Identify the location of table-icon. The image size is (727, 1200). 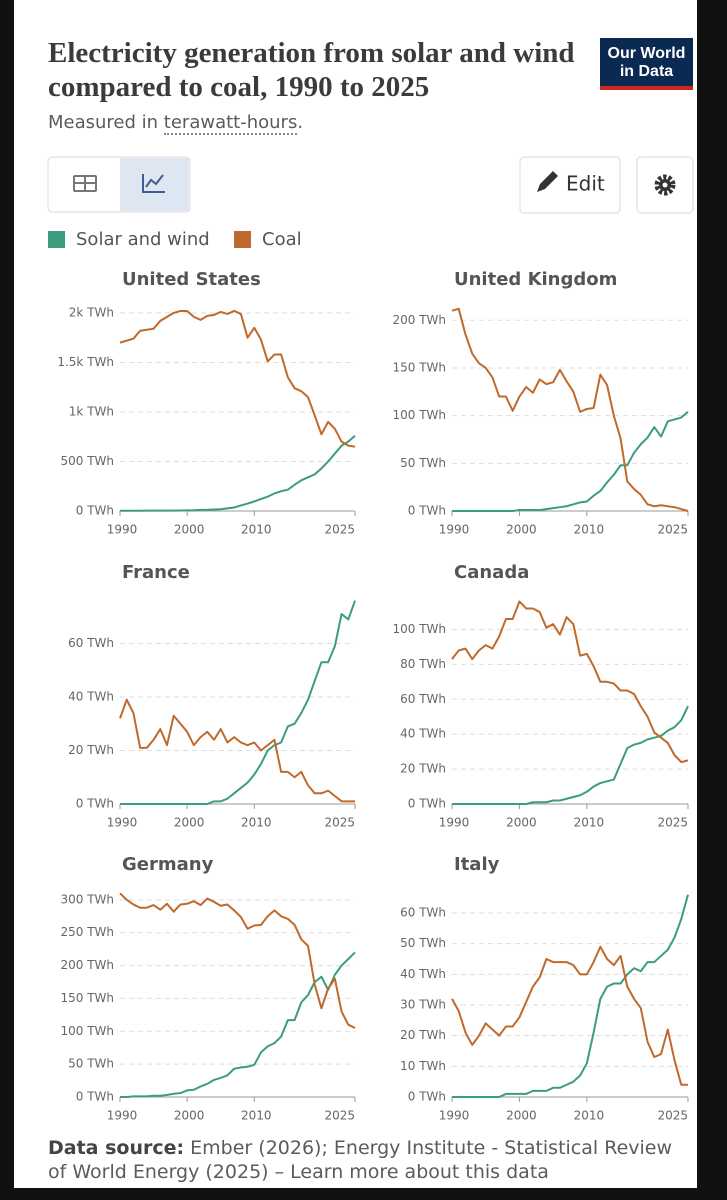
(85, 183).